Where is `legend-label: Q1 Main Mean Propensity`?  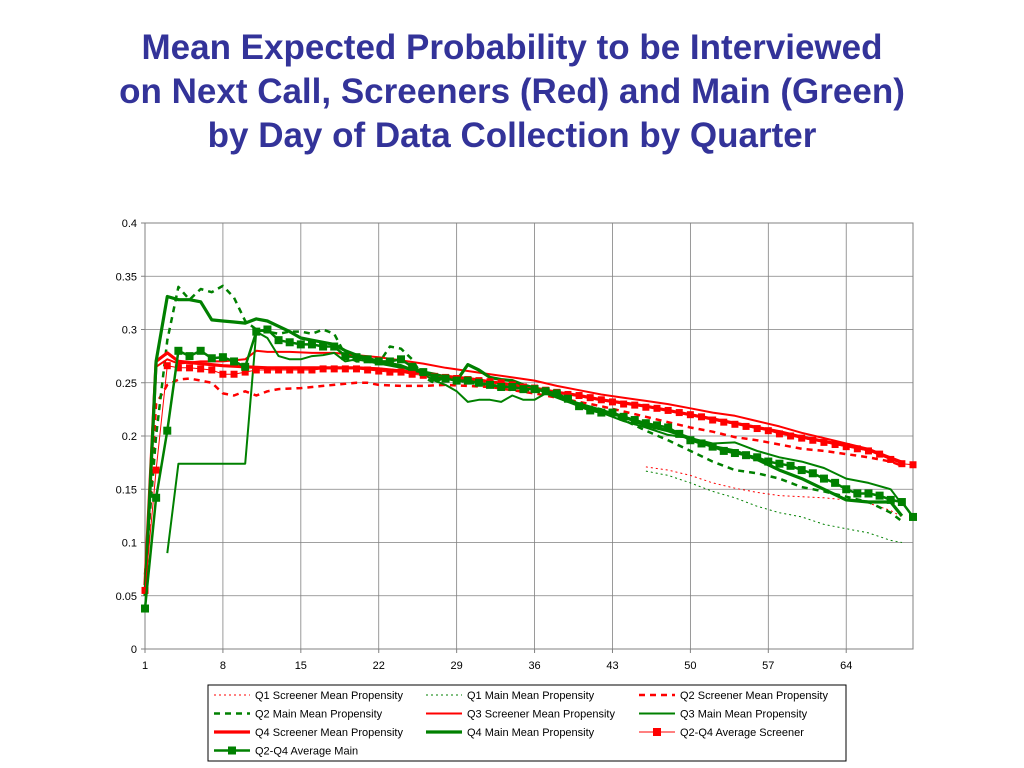
legend-label: Q1 Main Mean Propensity is located at coordinates (531, 696).